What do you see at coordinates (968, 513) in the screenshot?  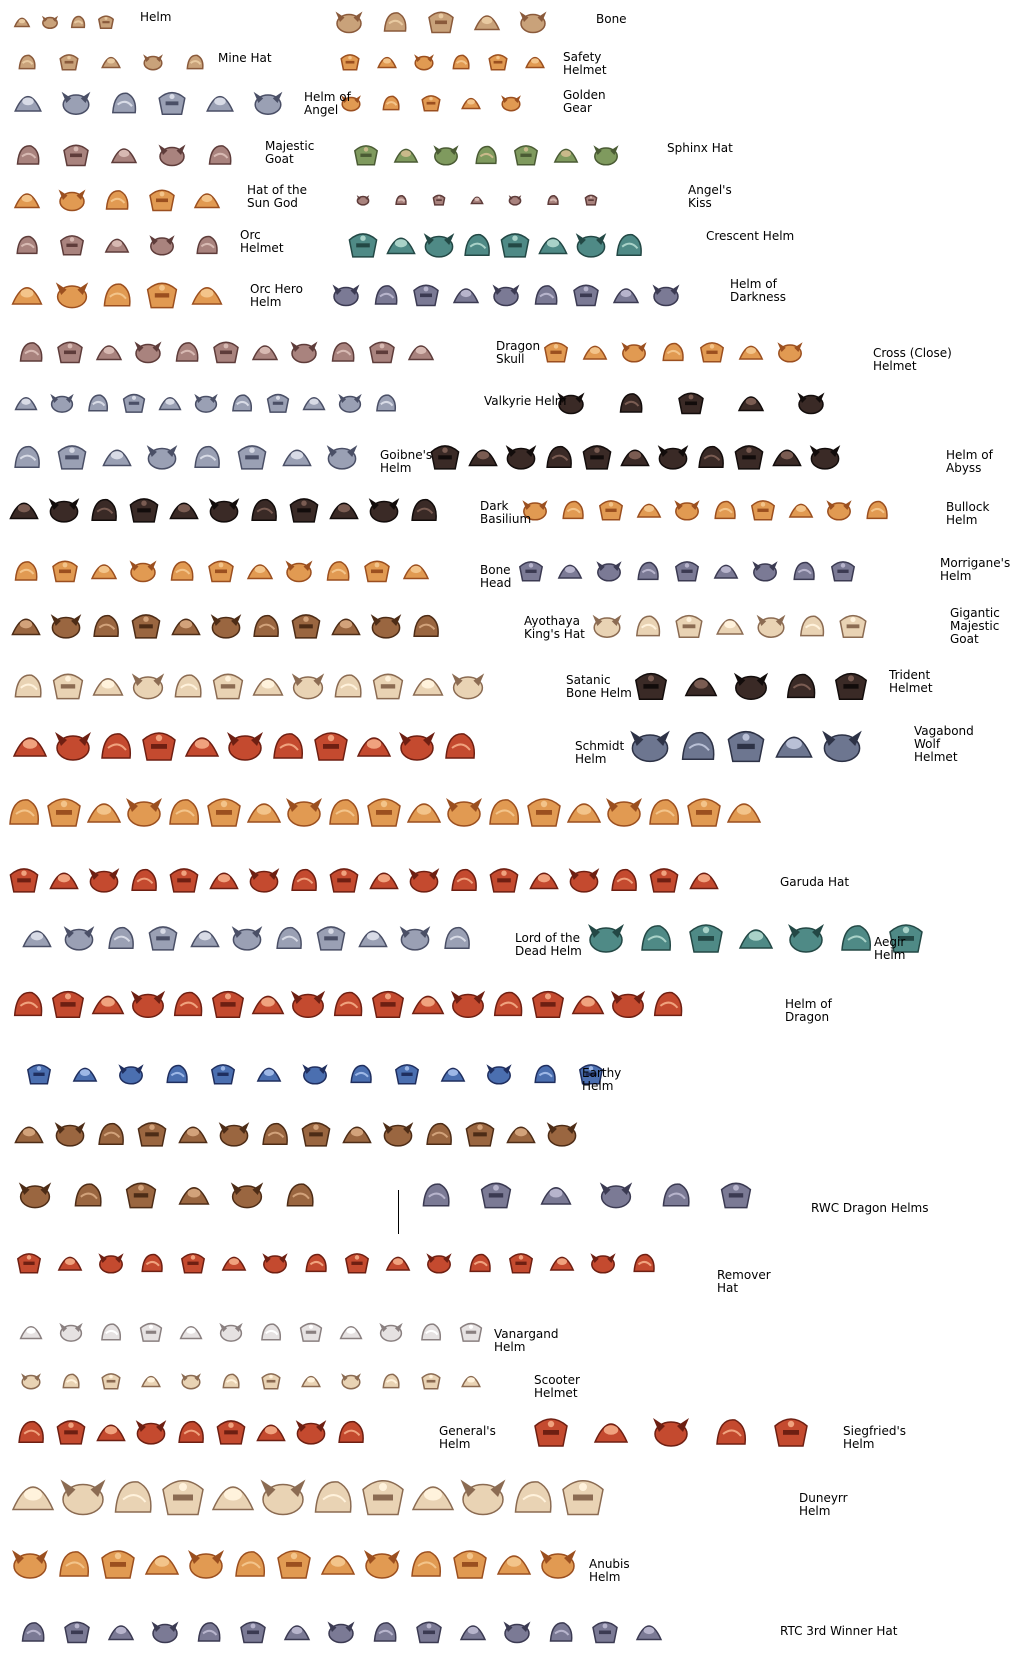 I see `sprite-label: Bullock Helm` at bounding box center [968, 513].